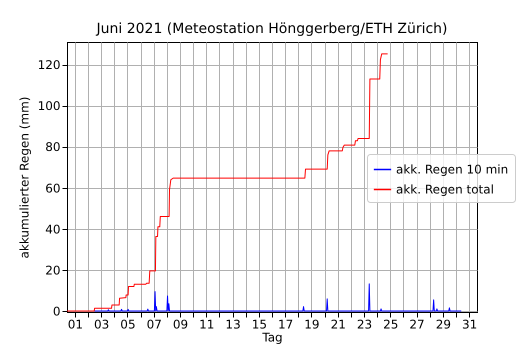  I want to click on y-axis-title: akkumulierter Regen (mm), so click(25, 177).